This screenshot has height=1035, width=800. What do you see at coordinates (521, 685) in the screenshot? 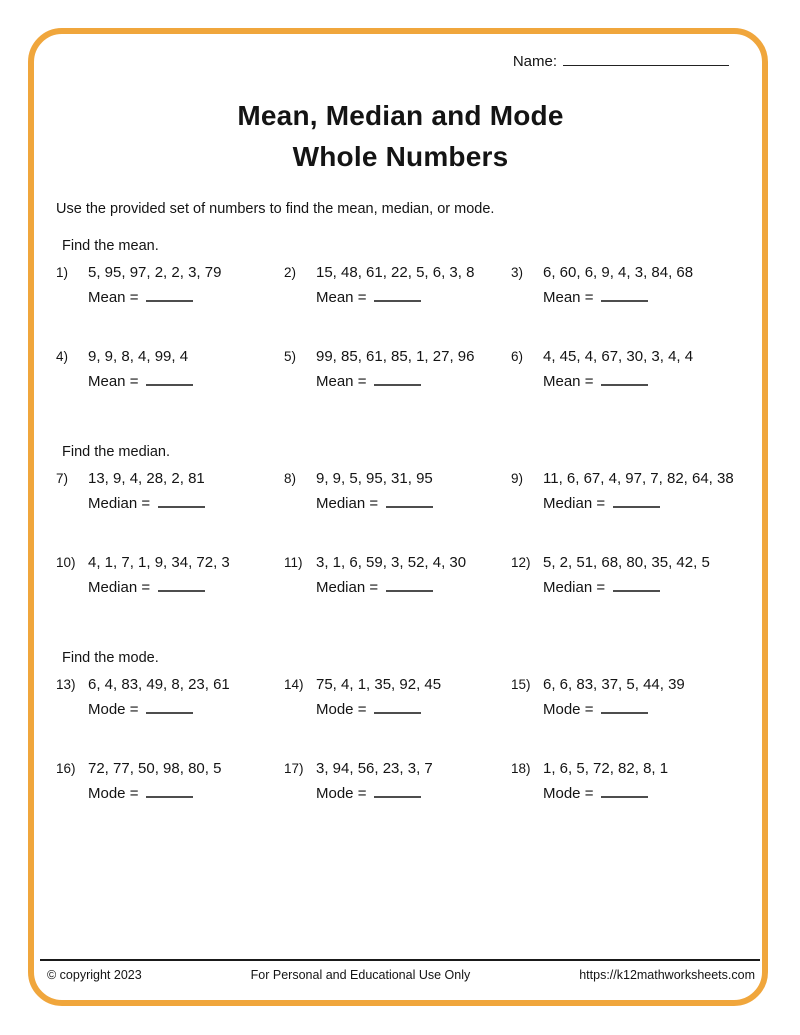
I see `problem-number: 15)` at bounding box center [521, 685].